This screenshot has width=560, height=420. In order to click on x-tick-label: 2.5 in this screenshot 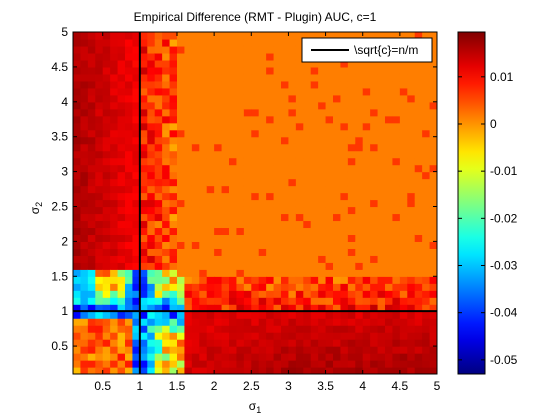, I will do `click(251, 386)`.